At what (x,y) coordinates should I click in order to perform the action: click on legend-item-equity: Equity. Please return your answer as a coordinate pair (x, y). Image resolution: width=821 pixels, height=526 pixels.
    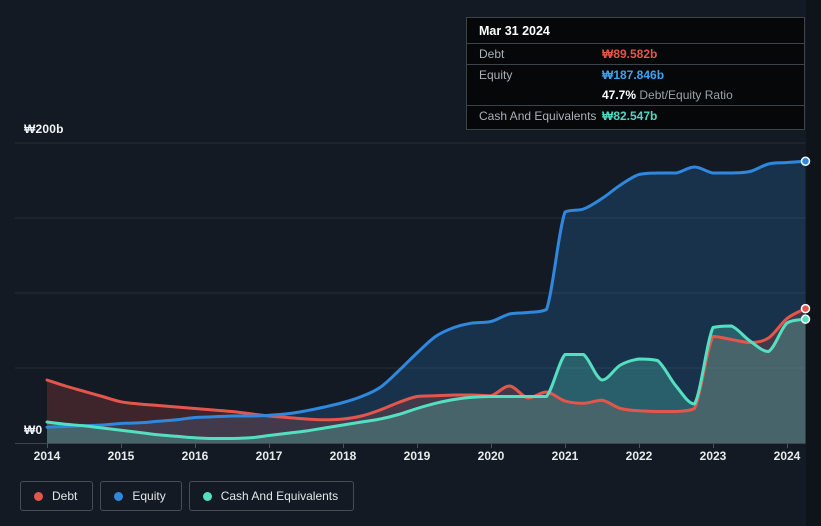
    Looking at the image, I should click on (141, 496).